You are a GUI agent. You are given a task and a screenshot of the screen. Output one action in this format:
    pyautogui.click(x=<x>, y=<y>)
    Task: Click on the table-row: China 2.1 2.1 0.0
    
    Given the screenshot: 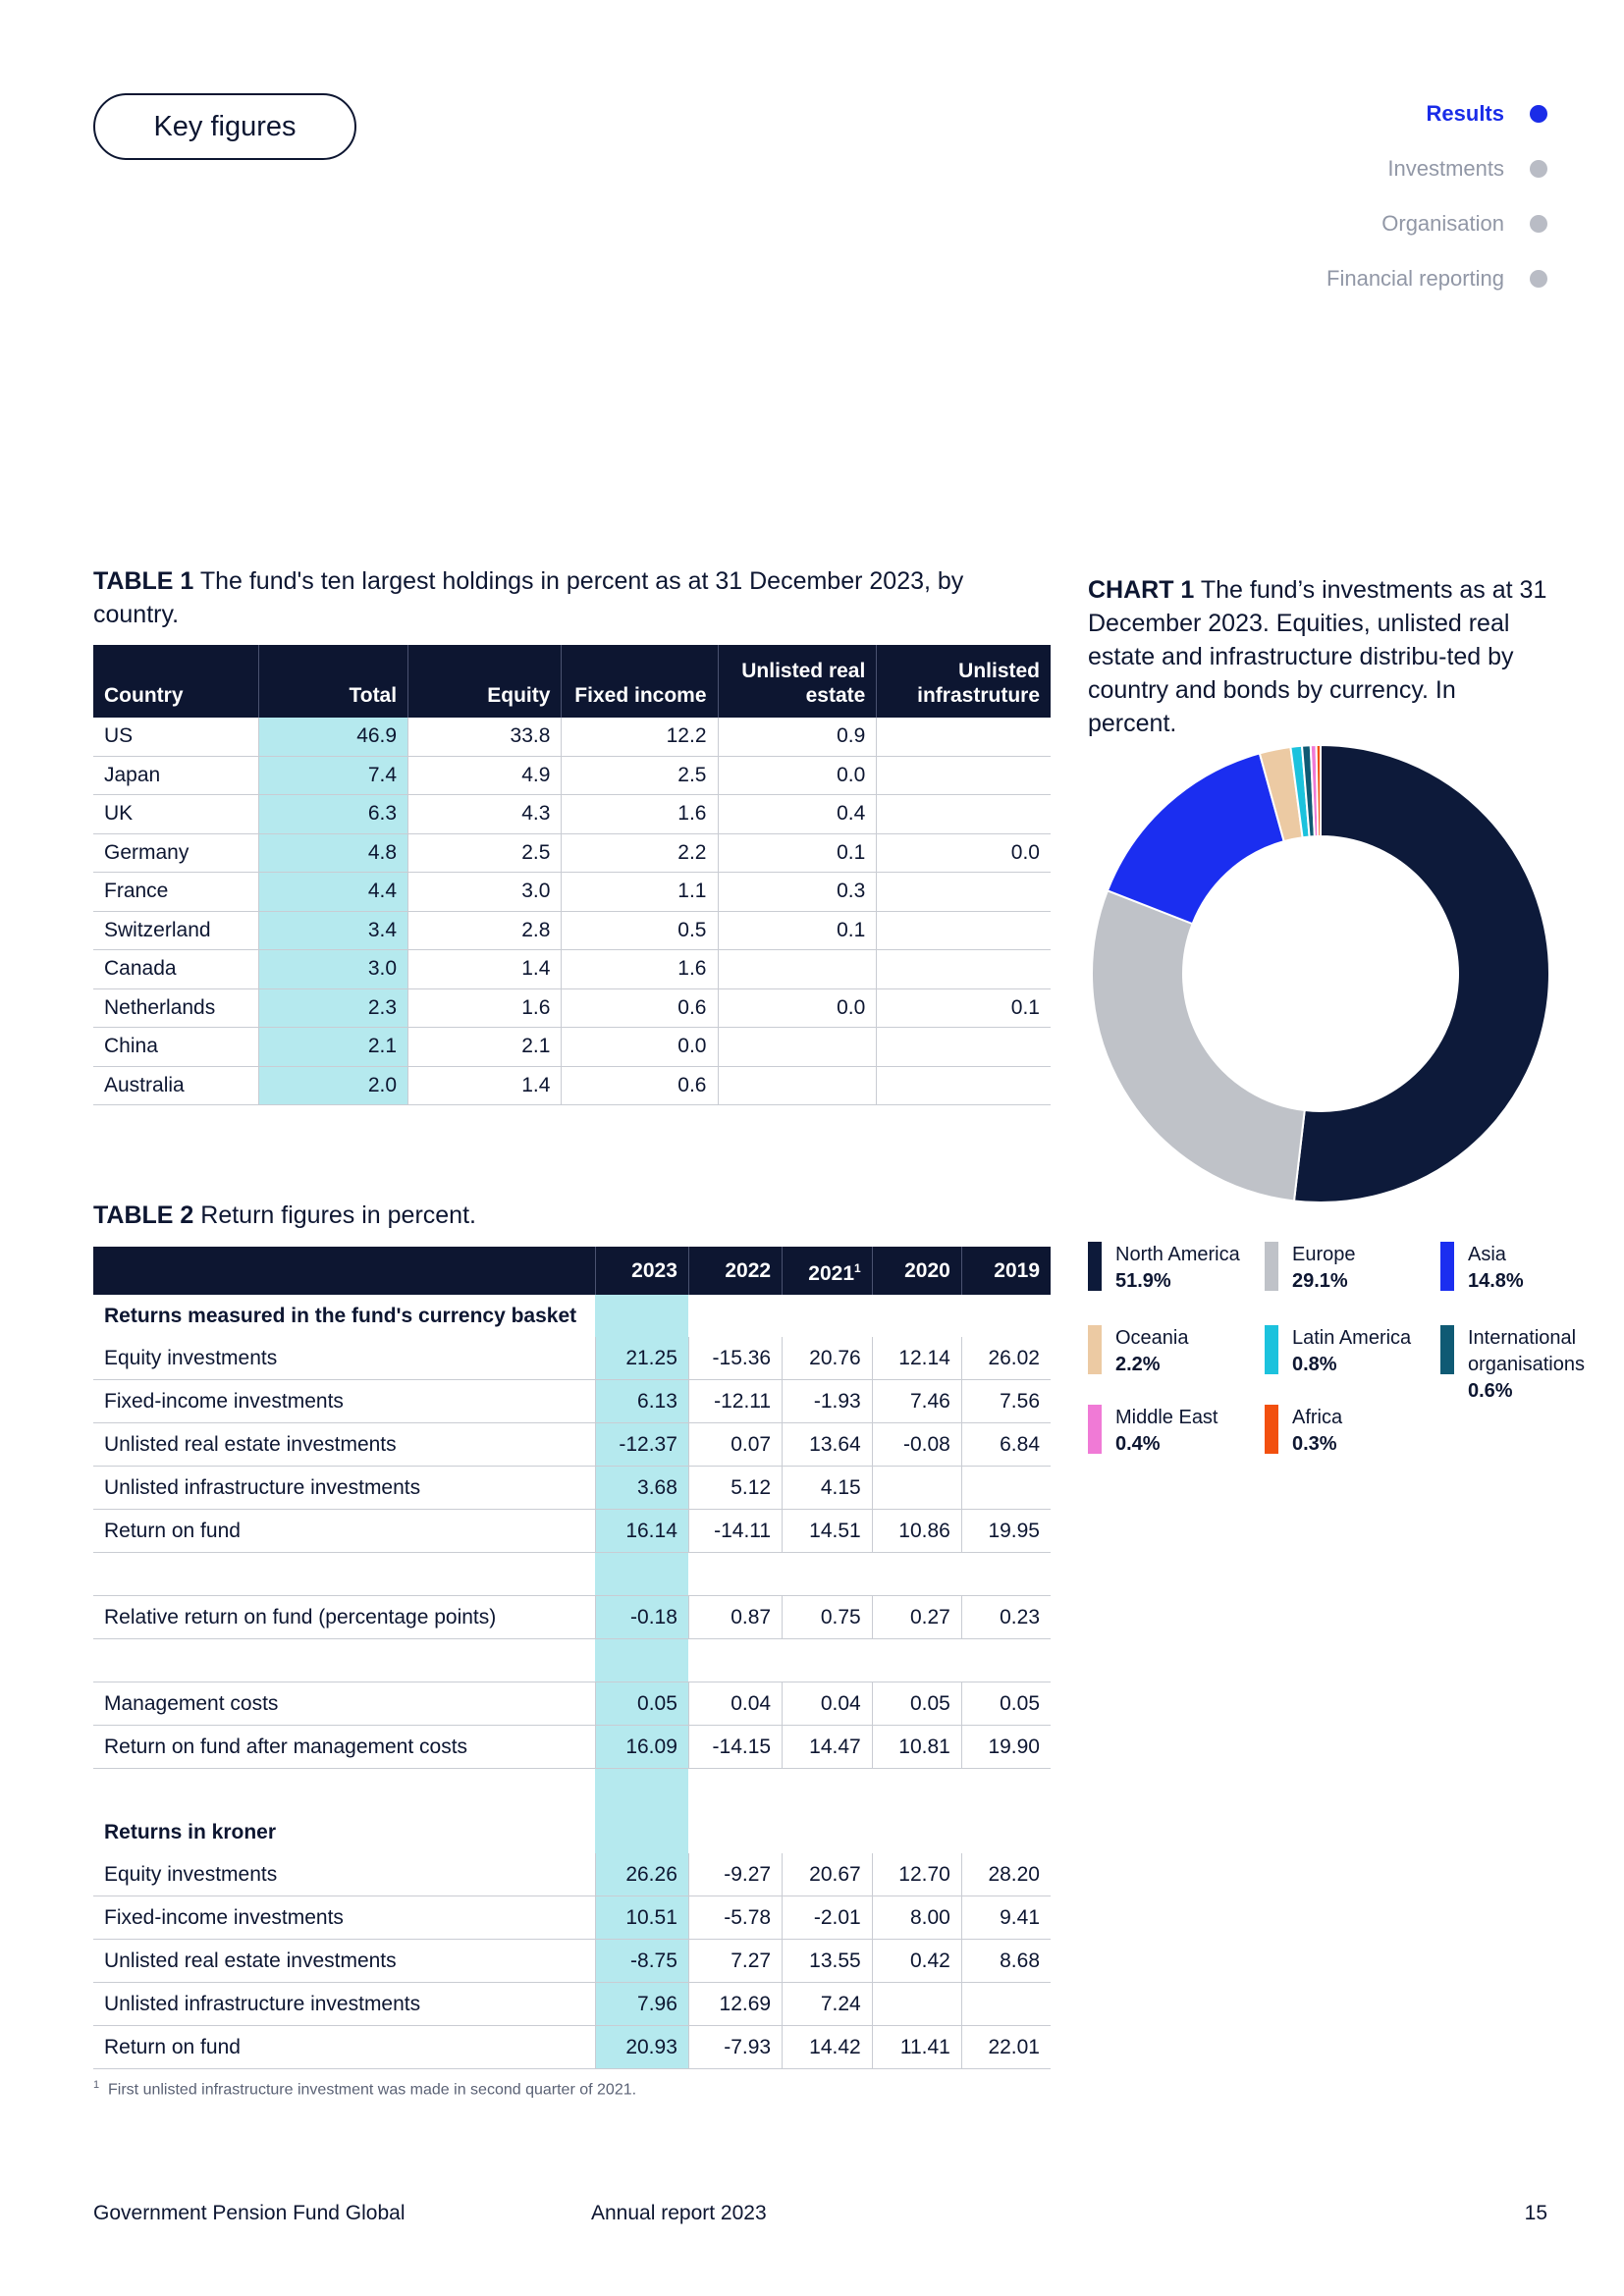 What is the action you would take?
    pyautogui.click(x=572, y=1047)
    